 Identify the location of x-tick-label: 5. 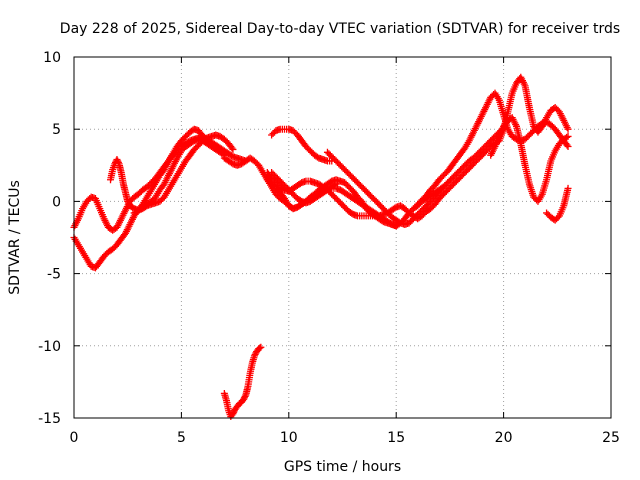
(181, 438).